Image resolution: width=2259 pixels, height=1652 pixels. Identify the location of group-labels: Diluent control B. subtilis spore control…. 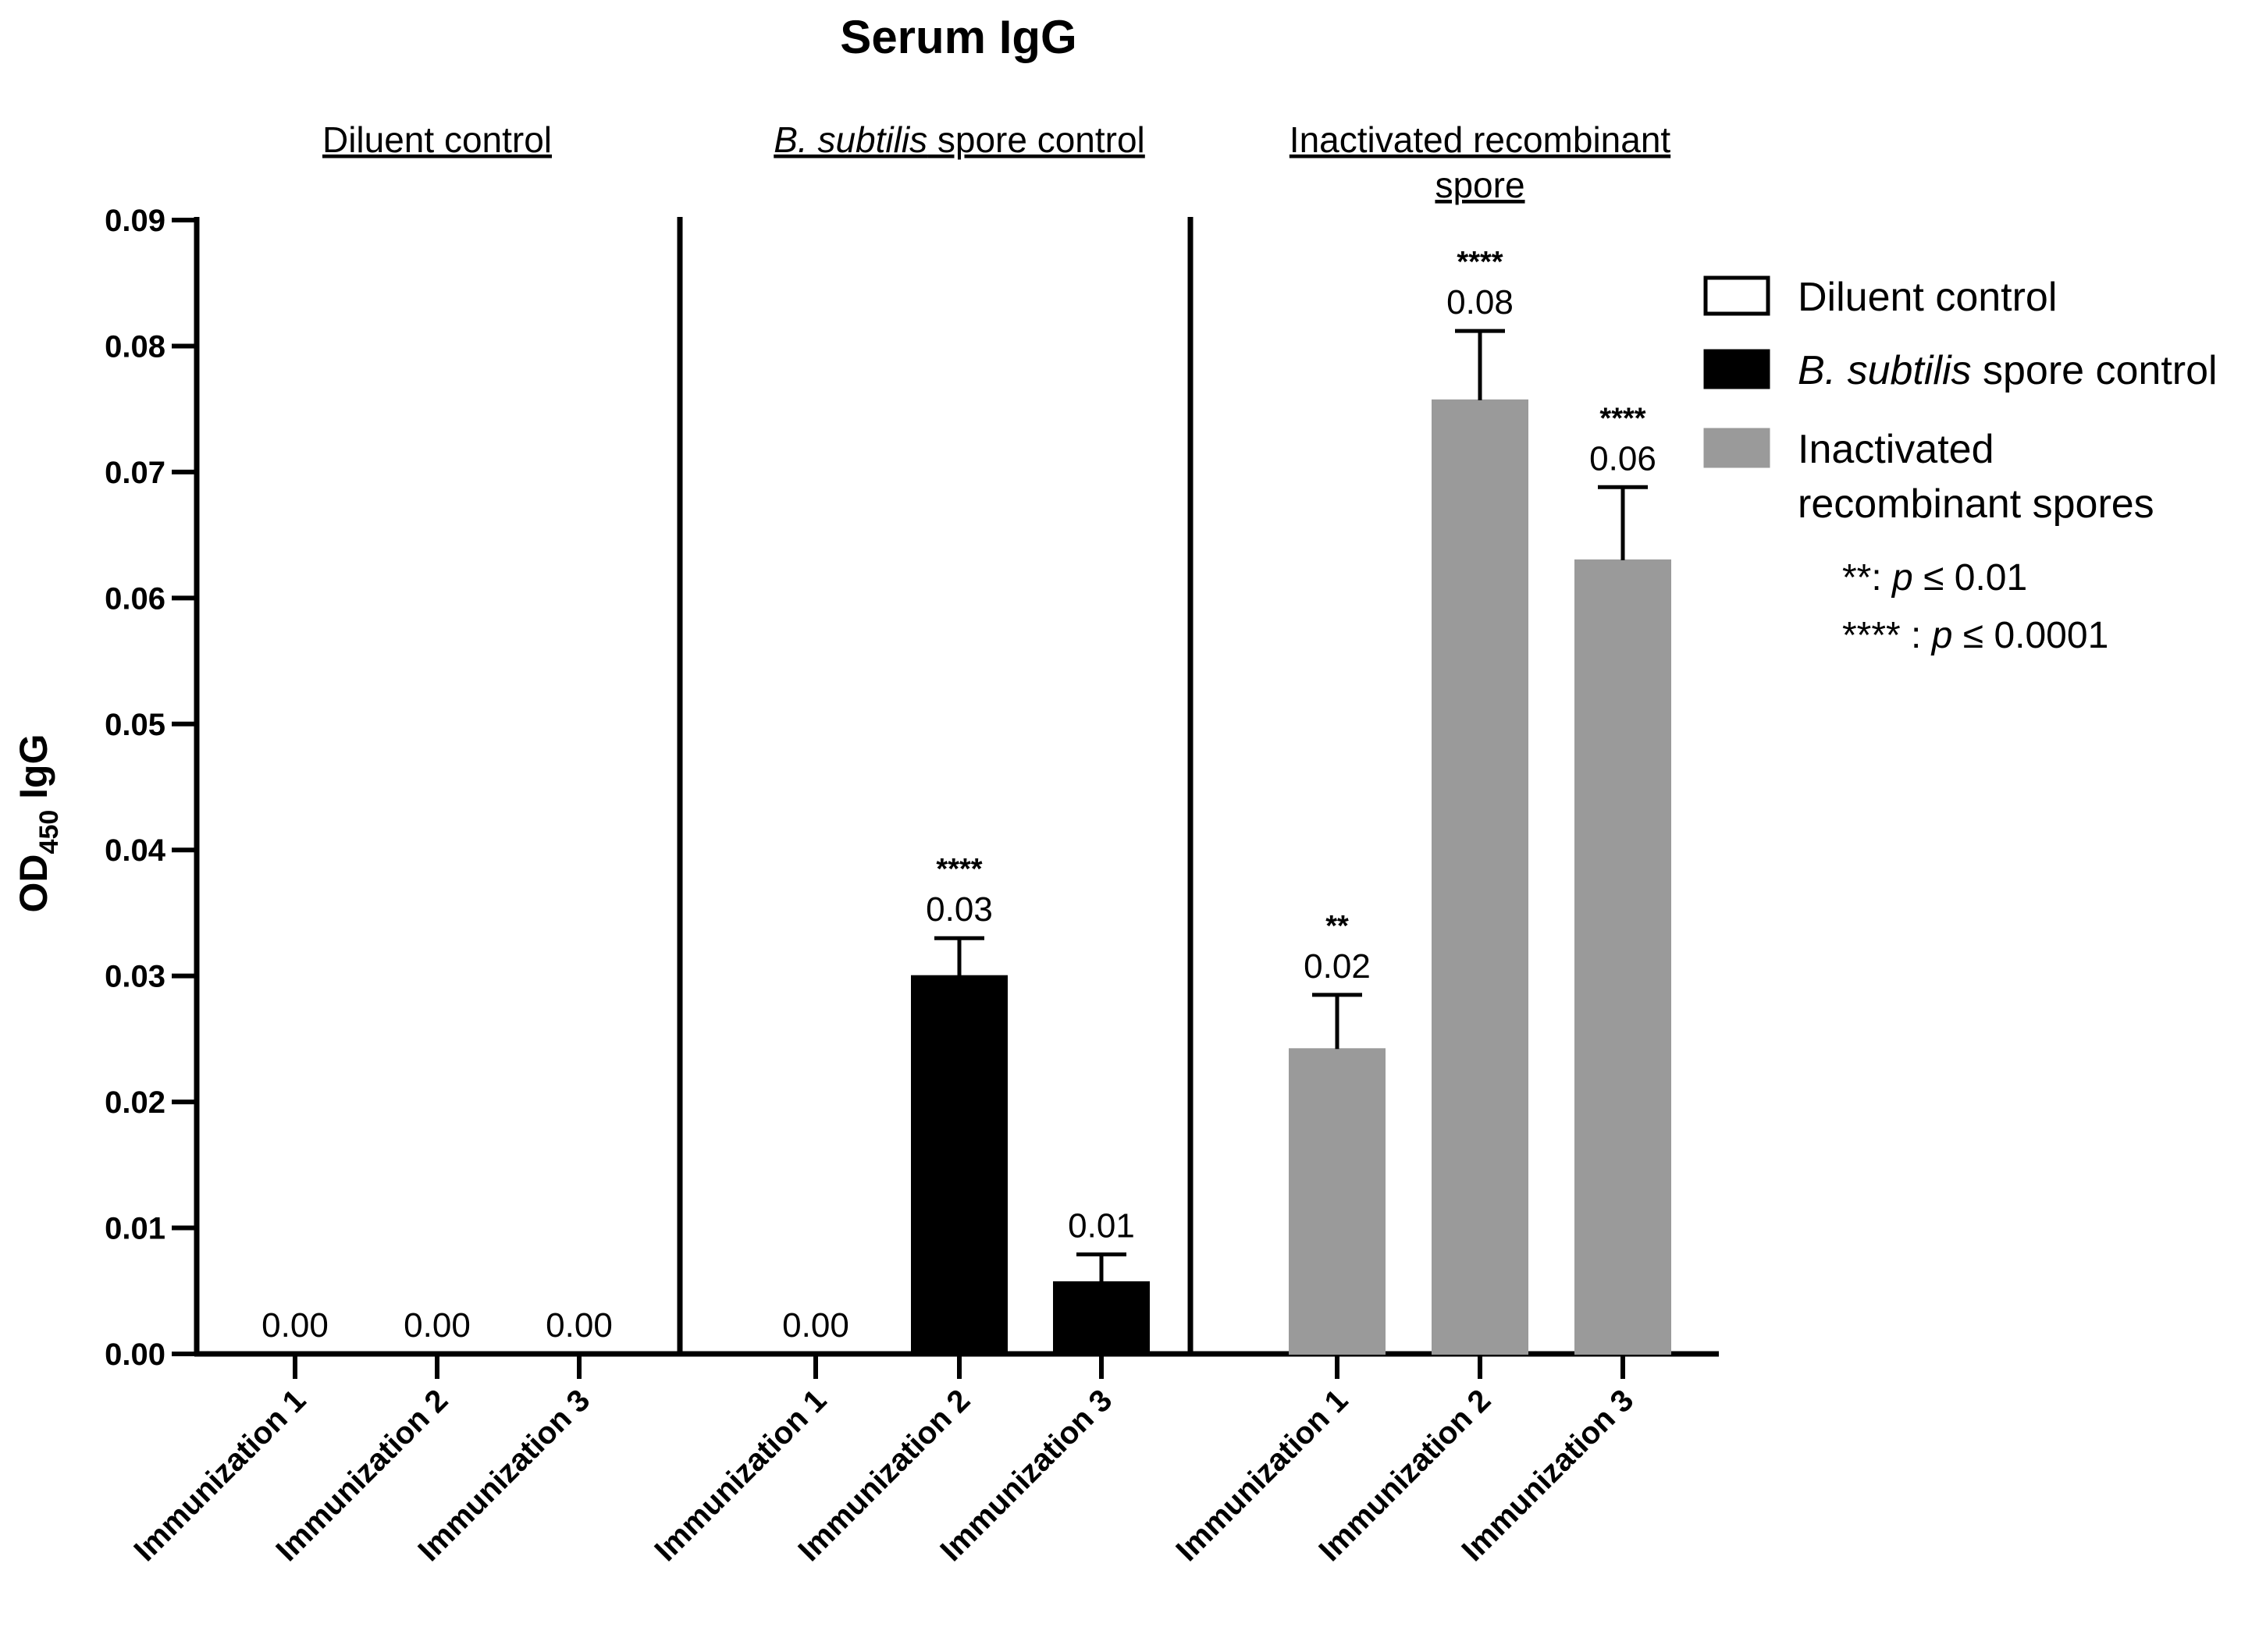
(996, 162).